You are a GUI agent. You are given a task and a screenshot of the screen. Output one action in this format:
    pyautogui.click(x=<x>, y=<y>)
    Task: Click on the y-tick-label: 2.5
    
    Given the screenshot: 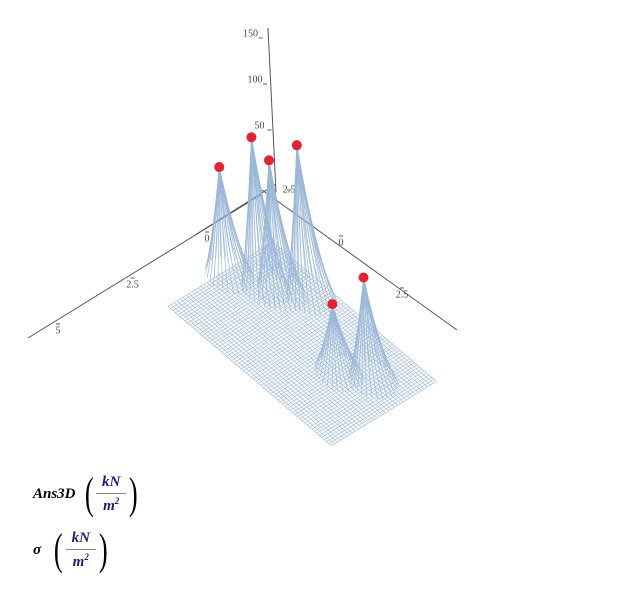 What is the action you would take?
    pyautogui.click(x=402, y=294)
    